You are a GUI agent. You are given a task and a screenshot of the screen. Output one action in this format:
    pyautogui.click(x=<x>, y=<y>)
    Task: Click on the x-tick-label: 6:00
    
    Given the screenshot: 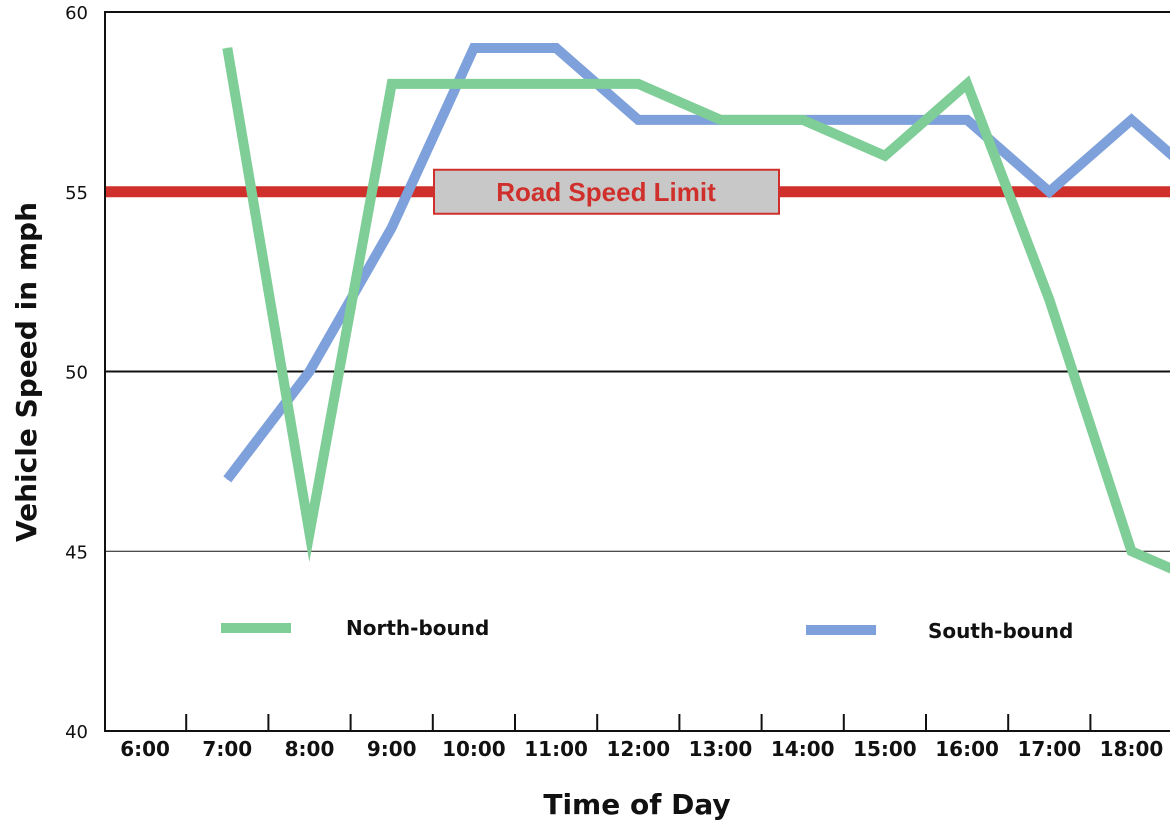 What is the action you would take?
    pyautogui.click(x=145, y=749)
    